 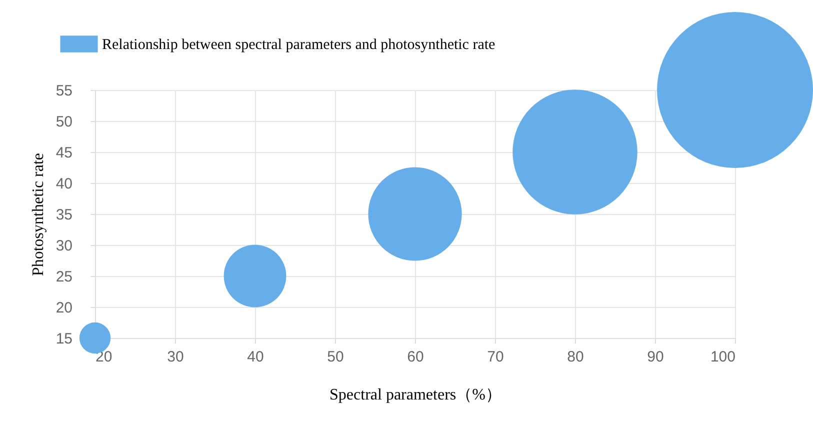 What do you see at coordinates (255, 357) in the screenshot?
I see `x-tick-label: 40` at bounding box center [255, 357].